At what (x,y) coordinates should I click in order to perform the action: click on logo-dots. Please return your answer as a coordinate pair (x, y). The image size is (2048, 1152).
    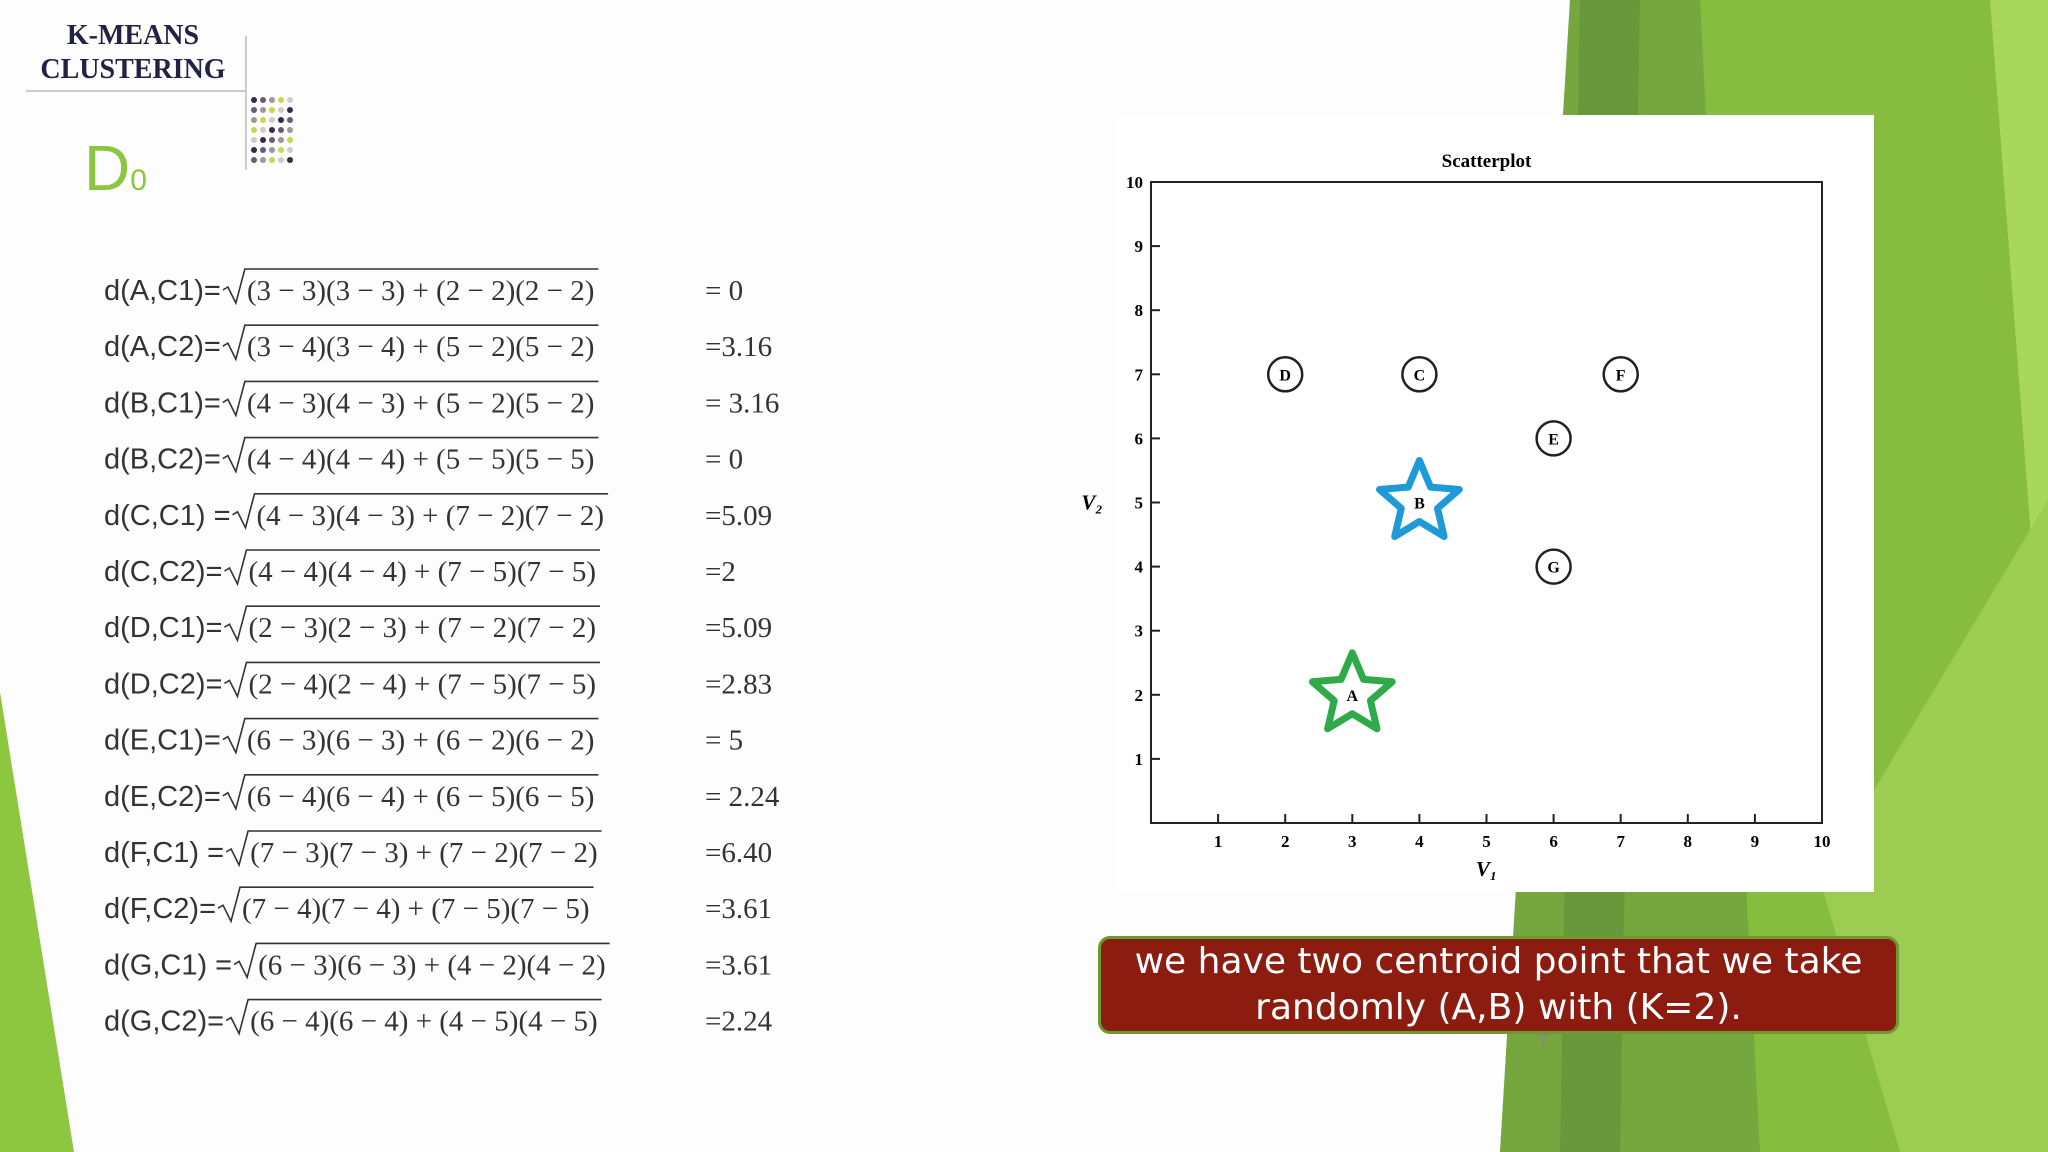
    Looking at the image, I should click on (272, 130).